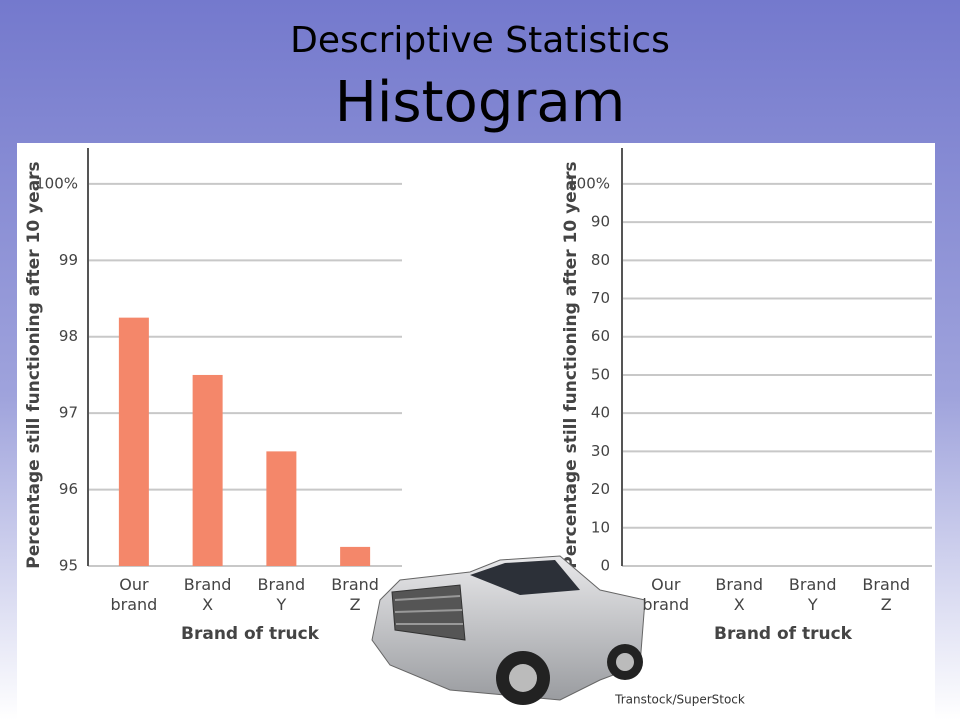 The height and width of the screenshot is (720, 960). Describe the element at coordinates (68, 413) in the screenshot. I see `y-tick-label: 97` at that location.